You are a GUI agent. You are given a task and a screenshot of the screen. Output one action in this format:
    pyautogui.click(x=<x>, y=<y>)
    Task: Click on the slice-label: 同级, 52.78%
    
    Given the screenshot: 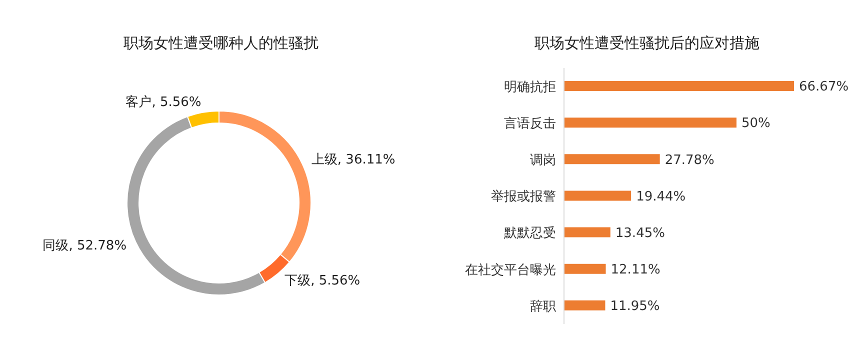 What is the action you would take?
    pyautogui.click(x=84, y=246)
    